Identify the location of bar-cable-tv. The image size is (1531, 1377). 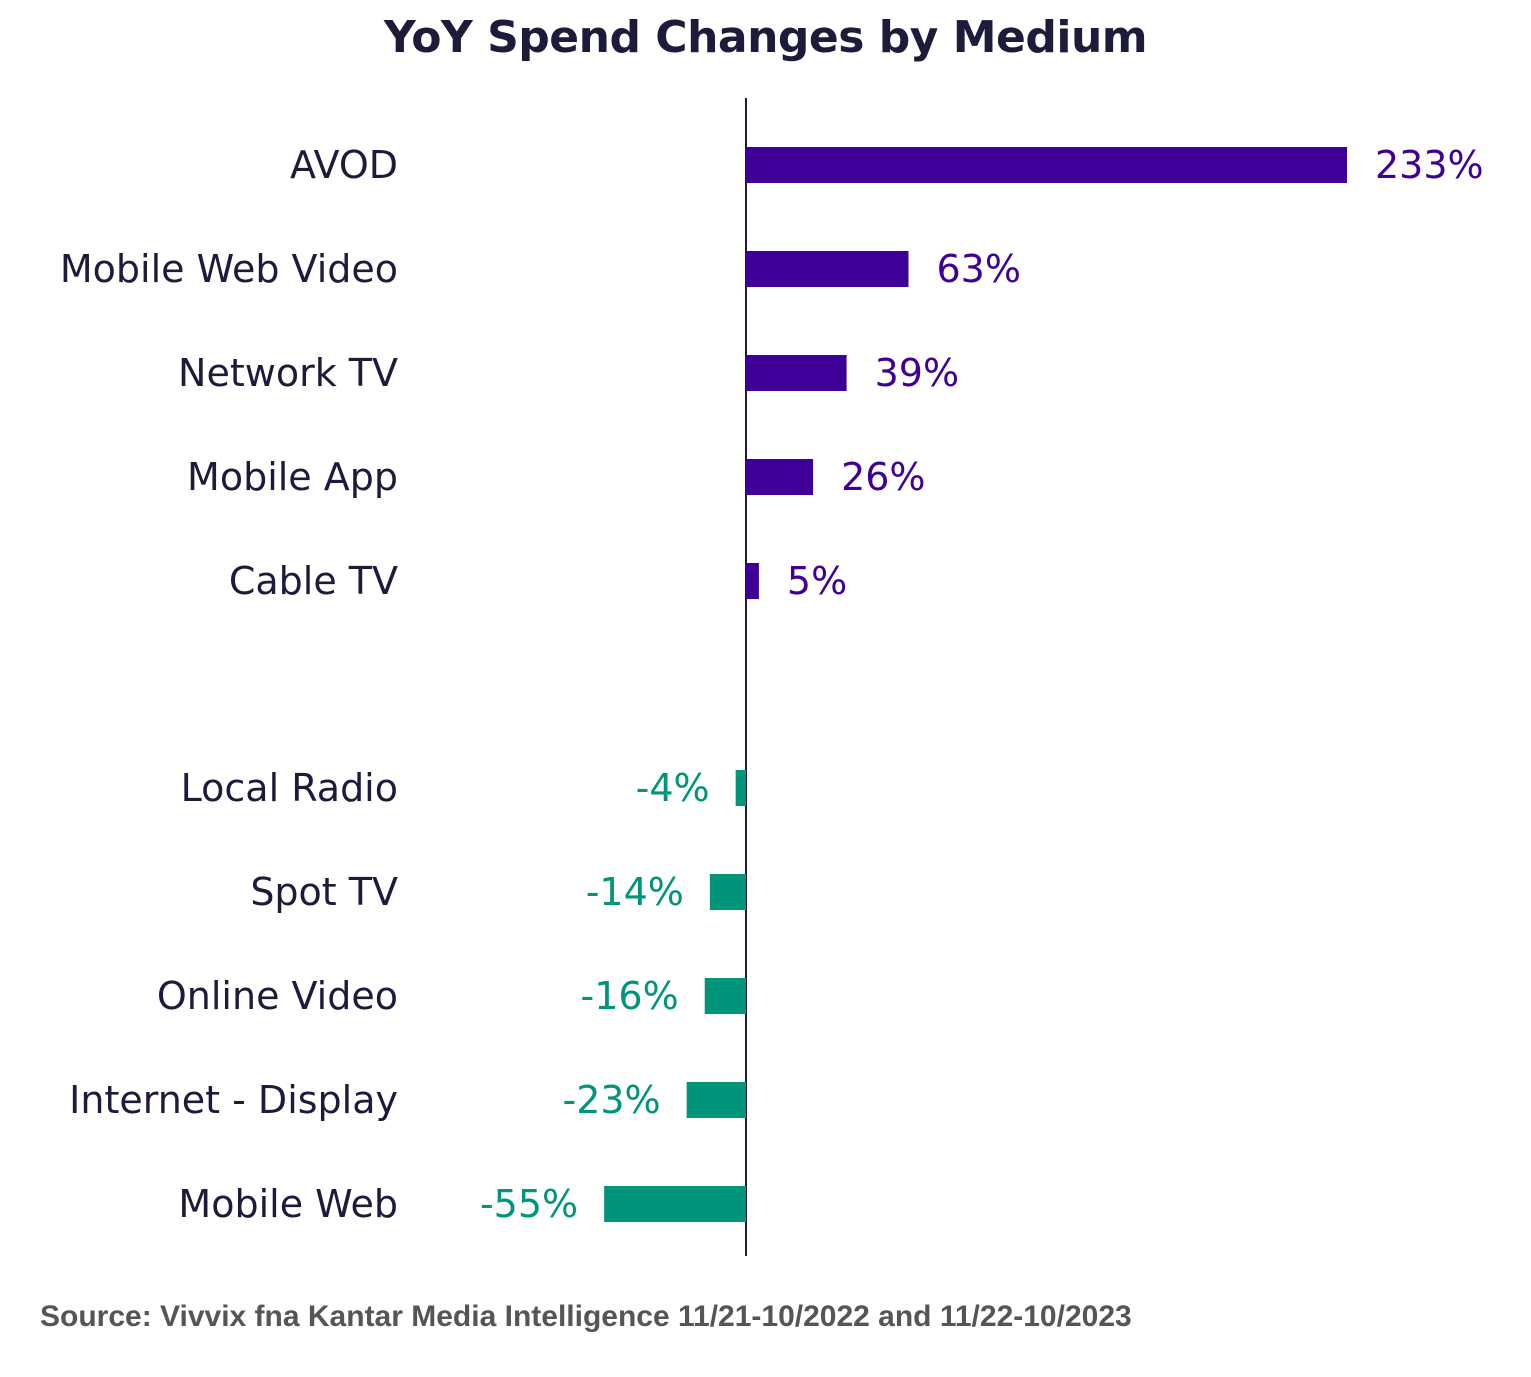
(752, 581).